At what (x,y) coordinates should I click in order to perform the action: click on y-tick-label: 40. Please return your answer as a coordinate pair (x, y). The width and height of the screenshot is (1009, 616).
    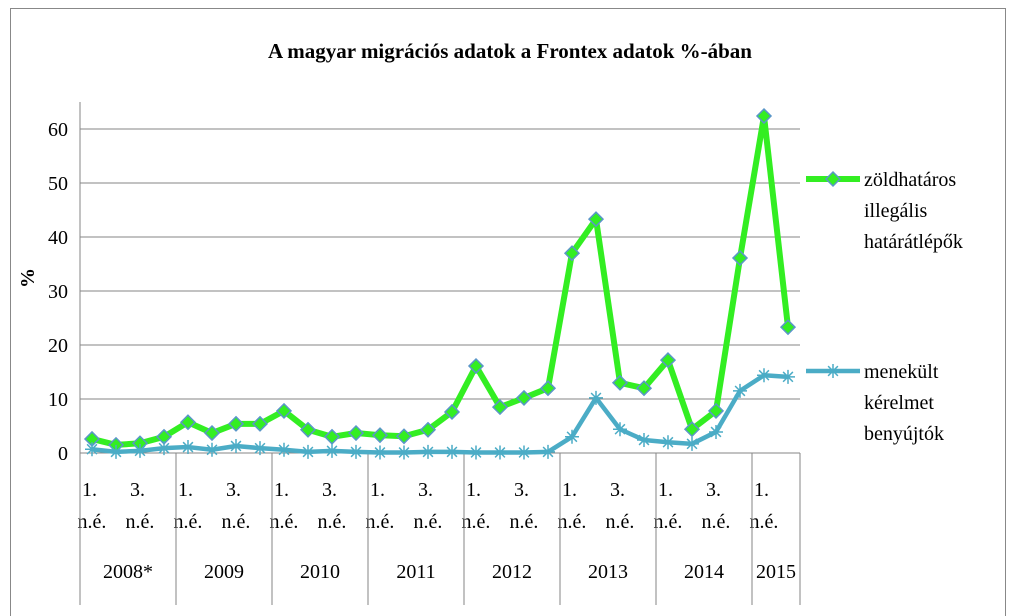
    Looking at the image, I should click on (58, 238).